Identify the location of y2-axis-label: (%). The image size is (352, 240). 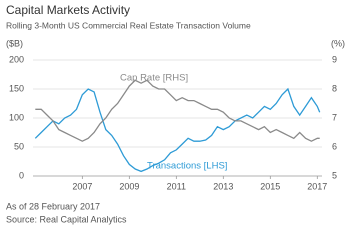
(338, 43).